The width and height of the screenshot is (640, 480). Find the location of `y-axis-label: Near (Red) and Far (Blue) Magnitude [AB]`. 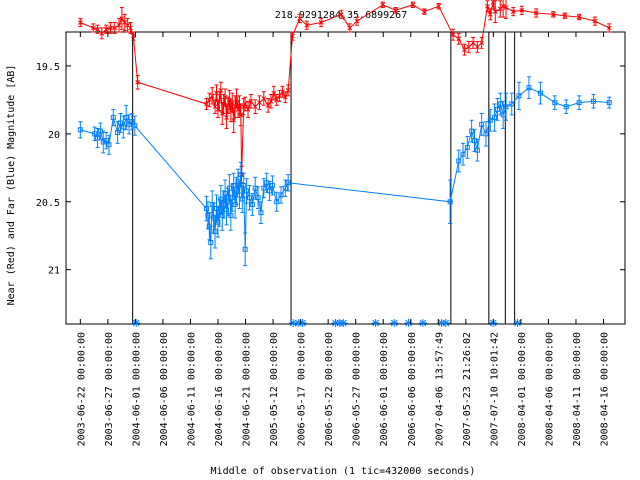

y-axis-label: Near (Red) and Far (Blue) Magnitude [AB] is located at coordinates (11, 185).